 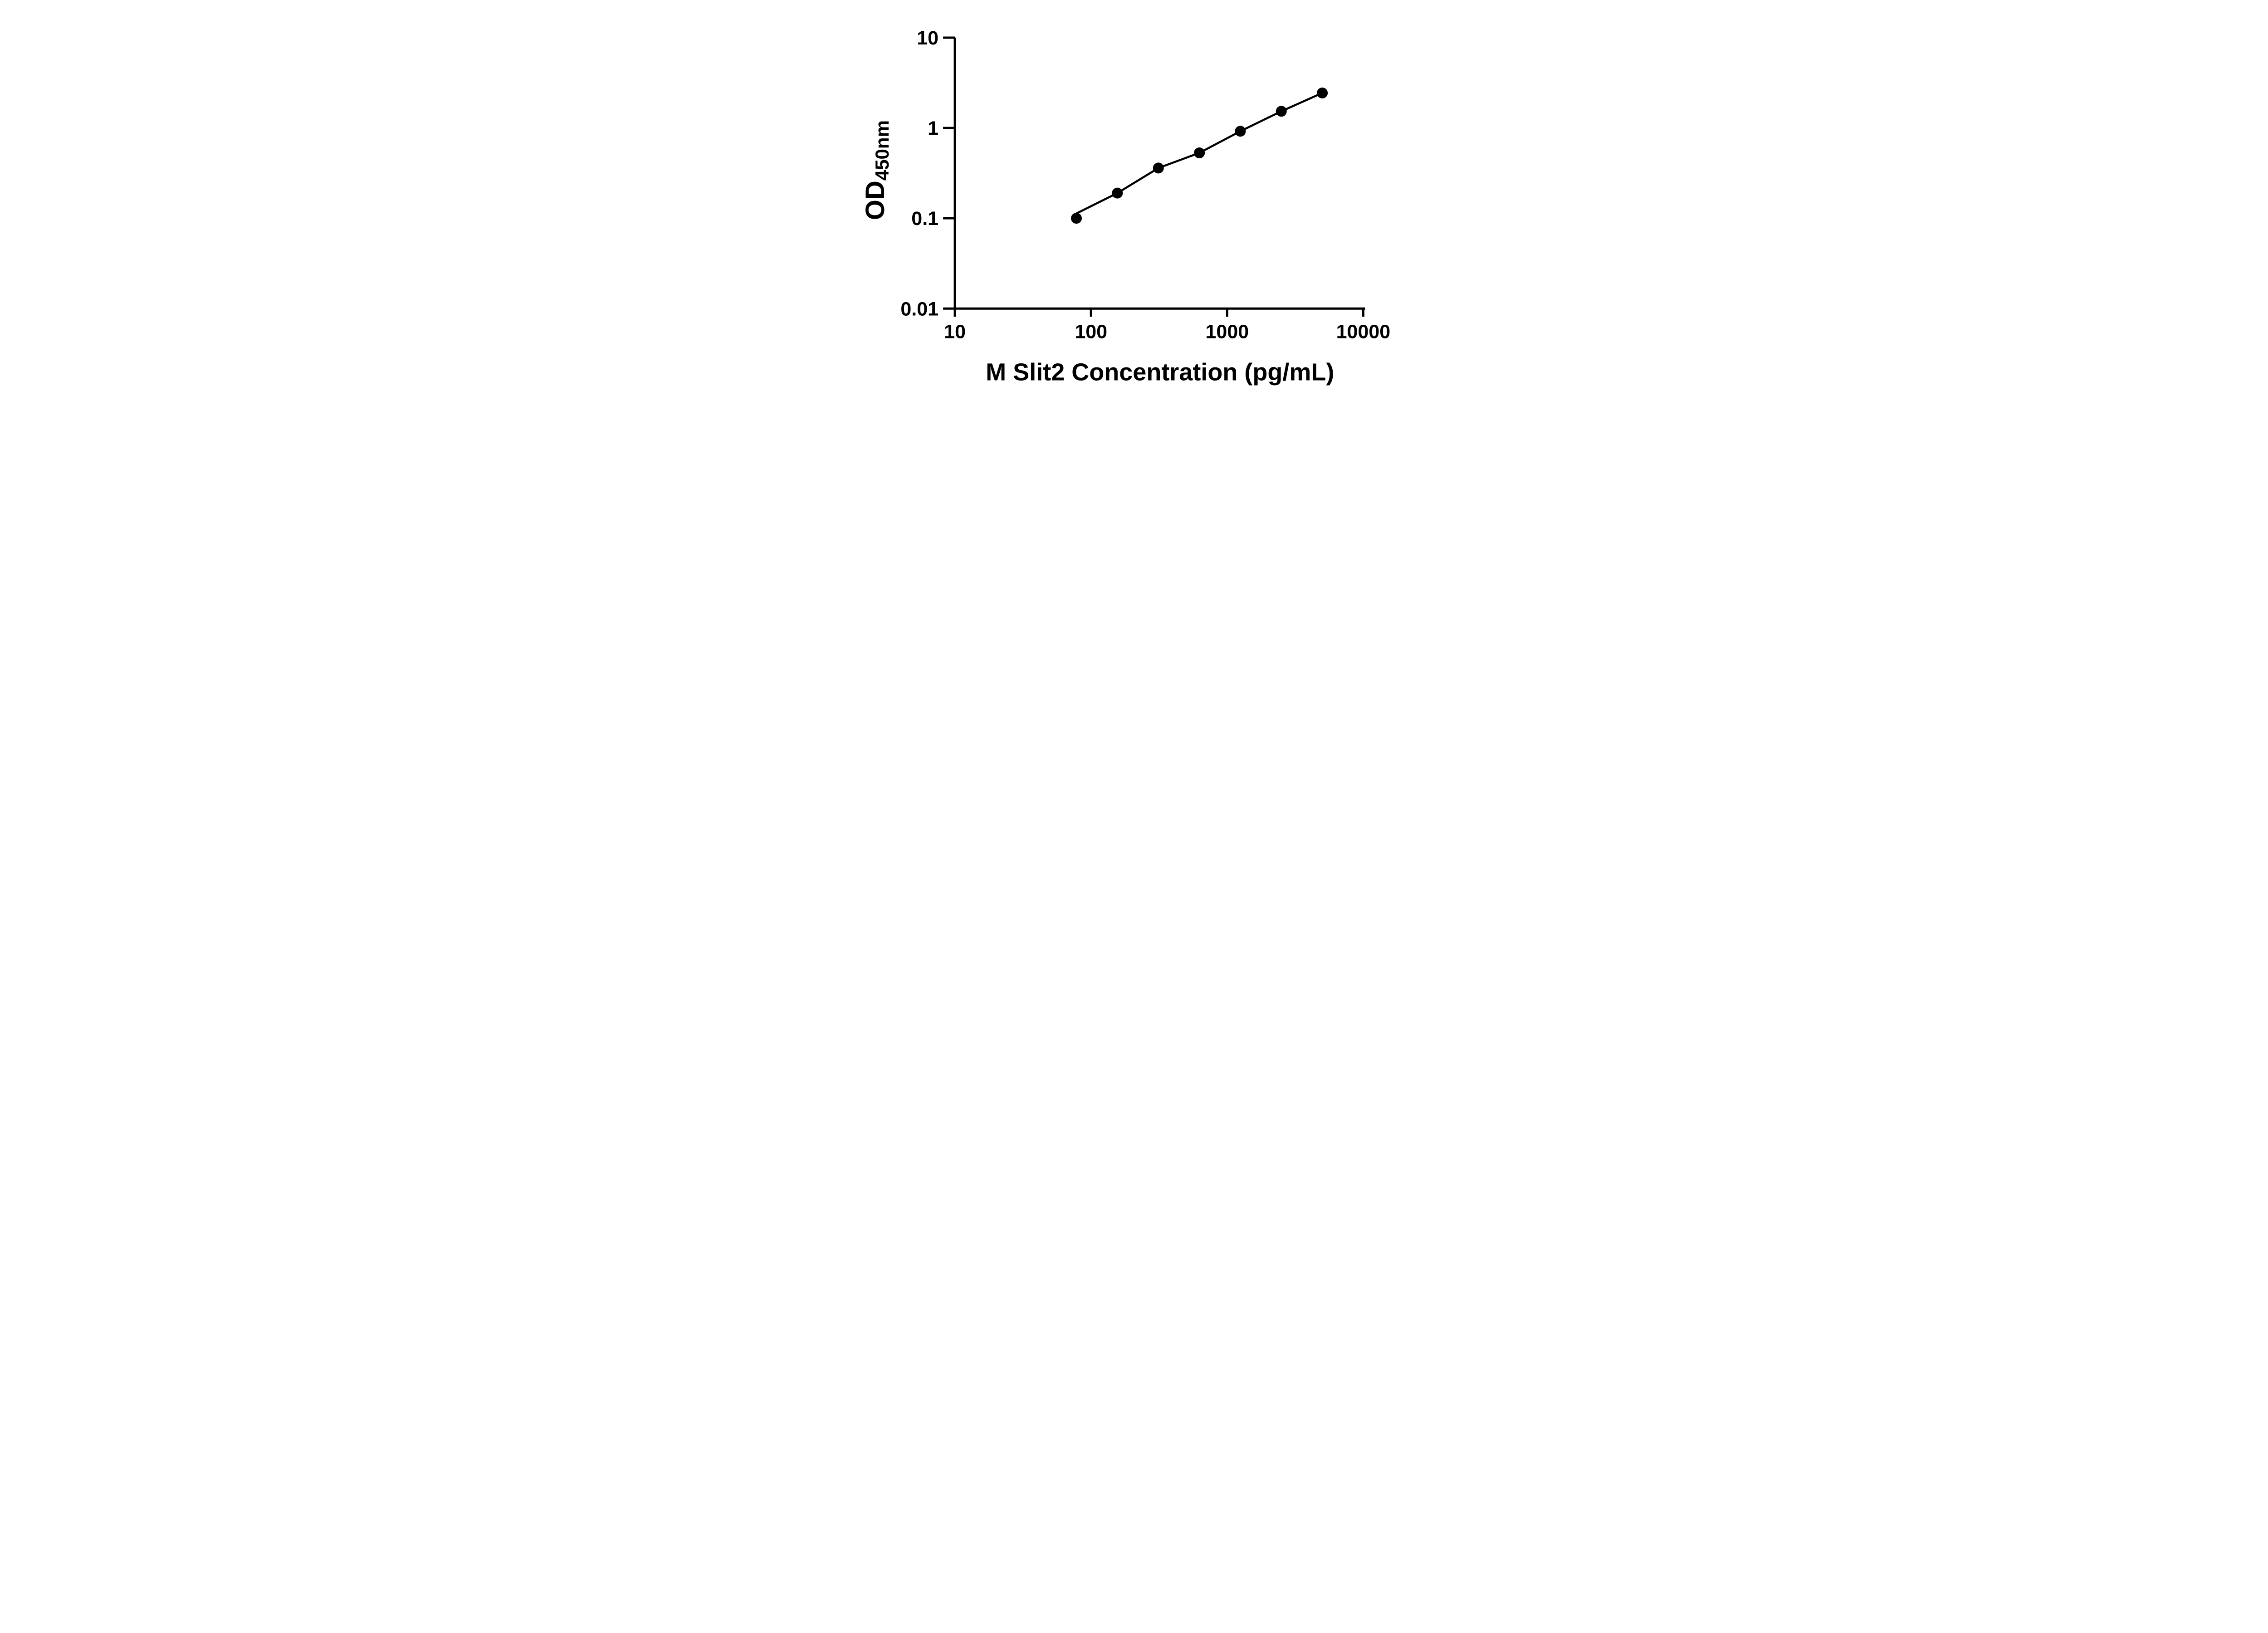 I want to click on data-points-group, so click(x=1199, y=155).